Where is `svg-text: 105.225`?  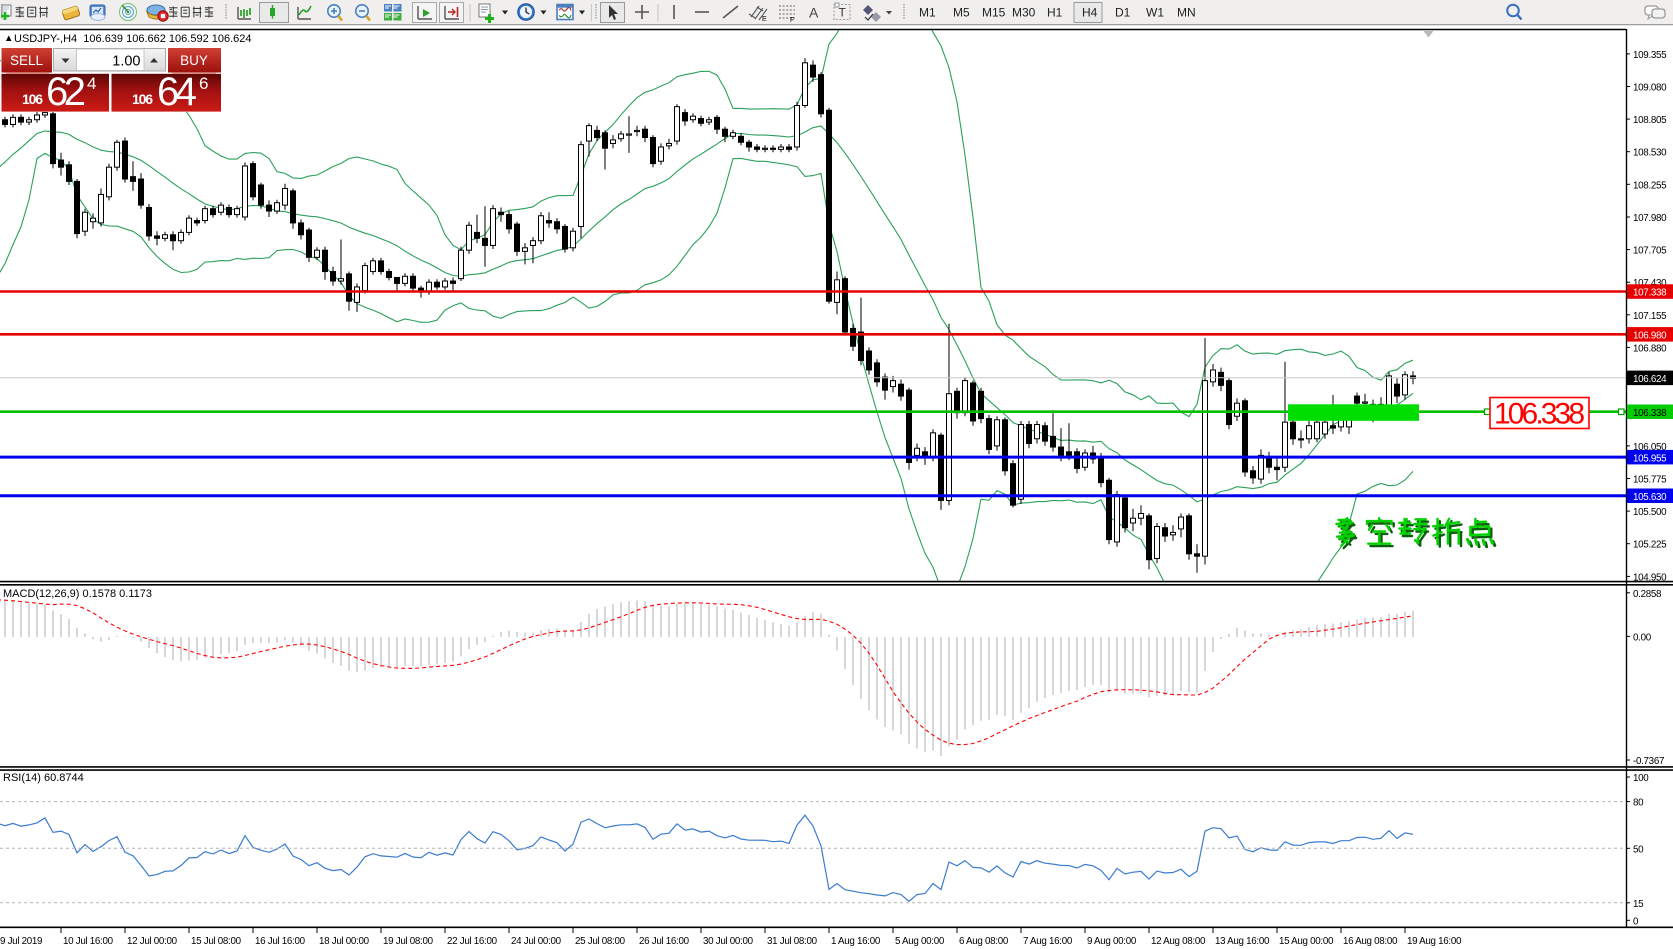 svg-text: 105.225 is located at coordinates (1650, 545).